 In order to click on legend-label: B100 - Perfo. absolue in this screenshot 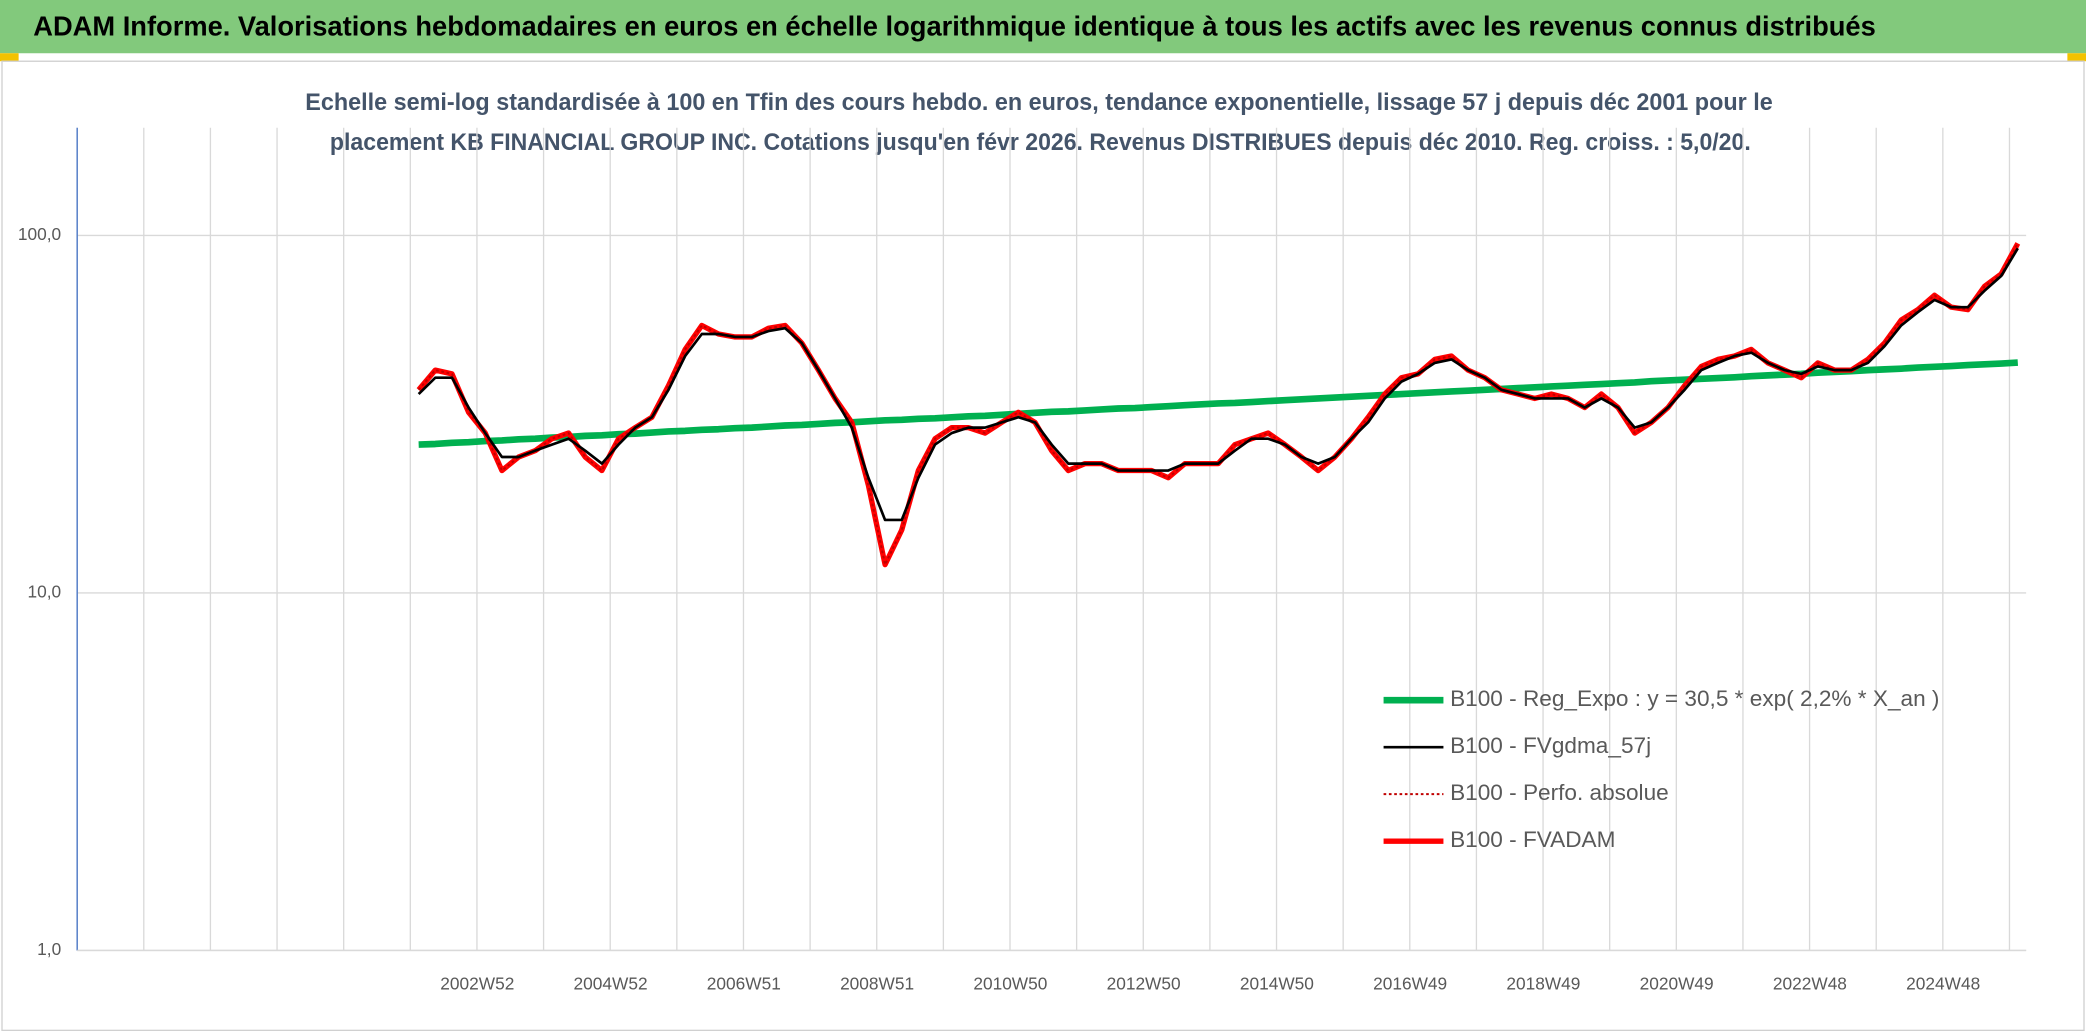, I will do `click(1559, 792)`.